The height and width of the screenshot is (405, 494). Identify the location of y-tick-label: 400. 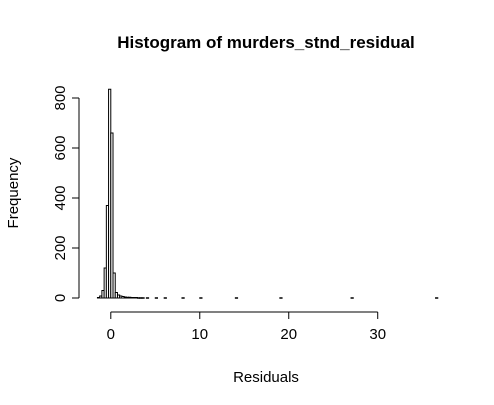
(60, 197).